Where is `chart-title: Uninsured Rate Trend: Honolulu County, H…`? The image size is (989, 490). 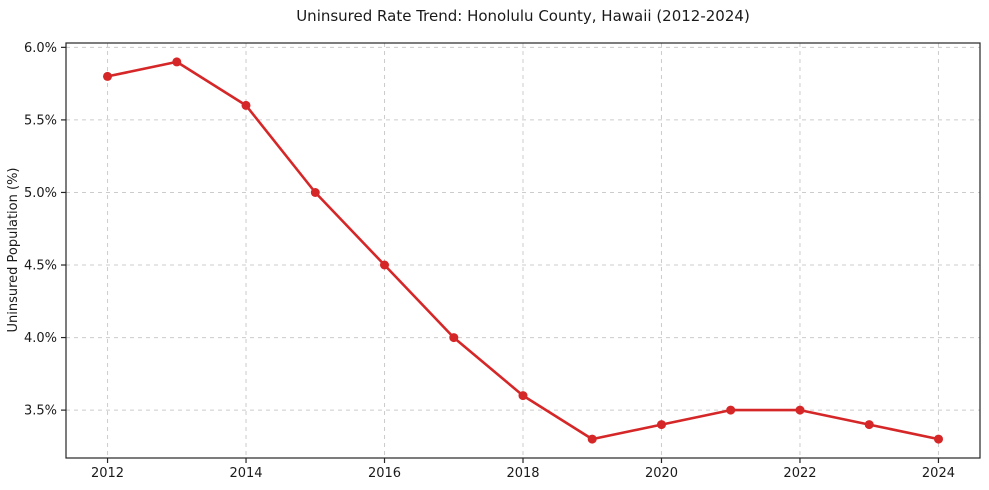 chart-title: Uninsured Rate Trend: Honolulu County, H… is located at coordinates (523, 16).